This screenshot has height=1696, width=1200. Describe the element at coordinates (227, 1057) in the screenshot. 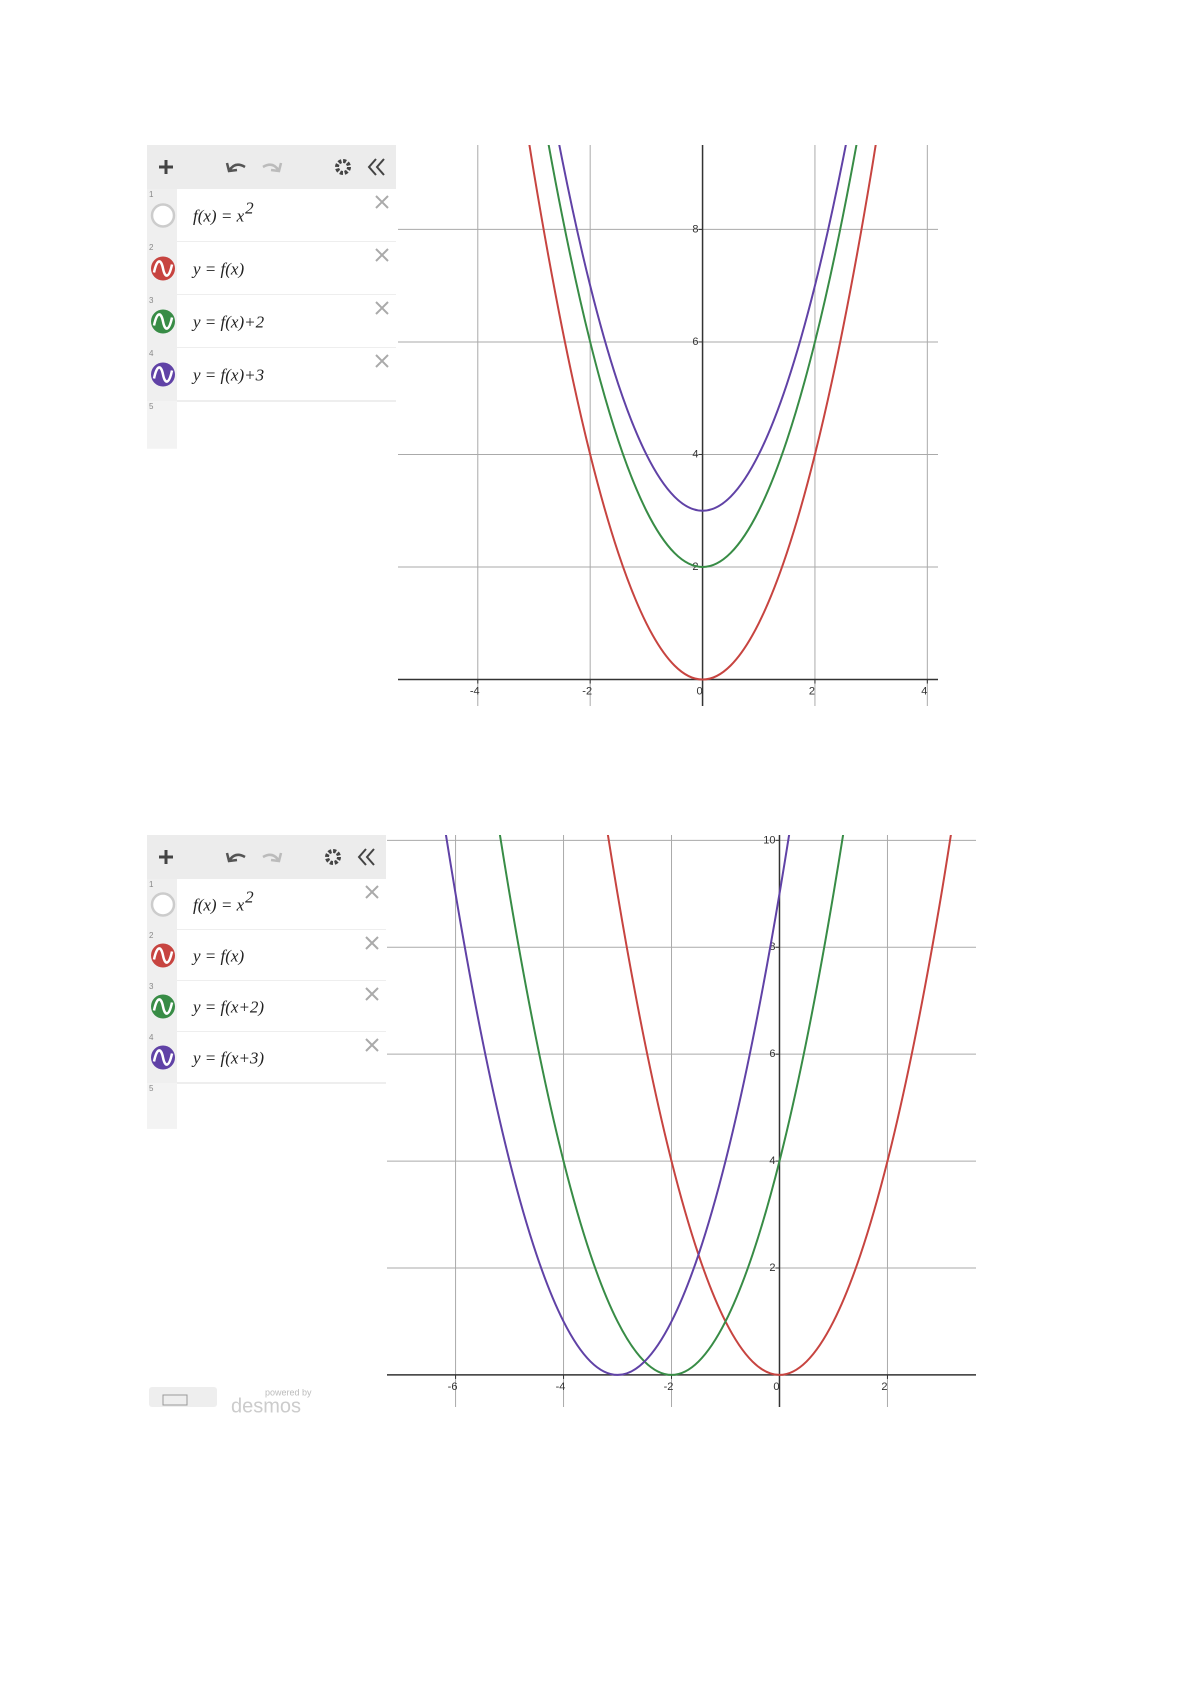

I see `expression: y = f(x+3)` at that location.